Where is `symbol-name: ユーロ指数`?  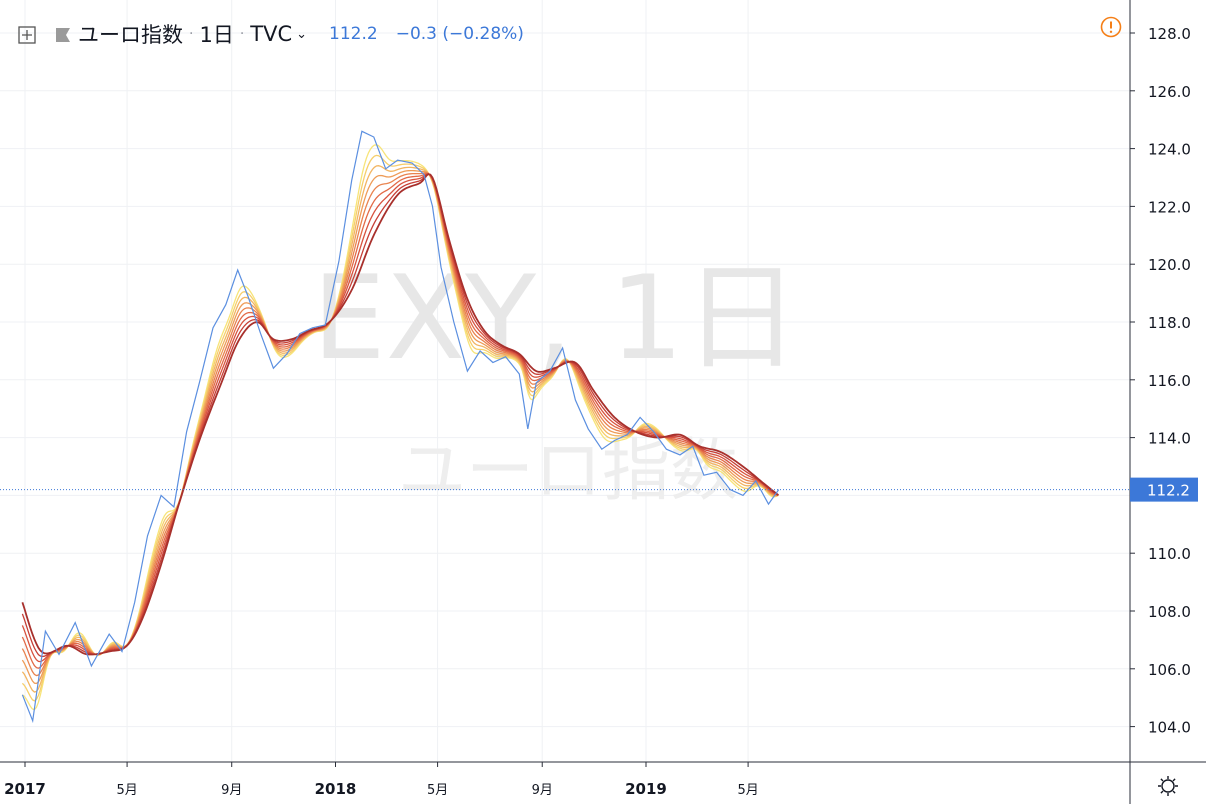
symbol-name: ユーロ指数 is located at coordinates (130, 35).